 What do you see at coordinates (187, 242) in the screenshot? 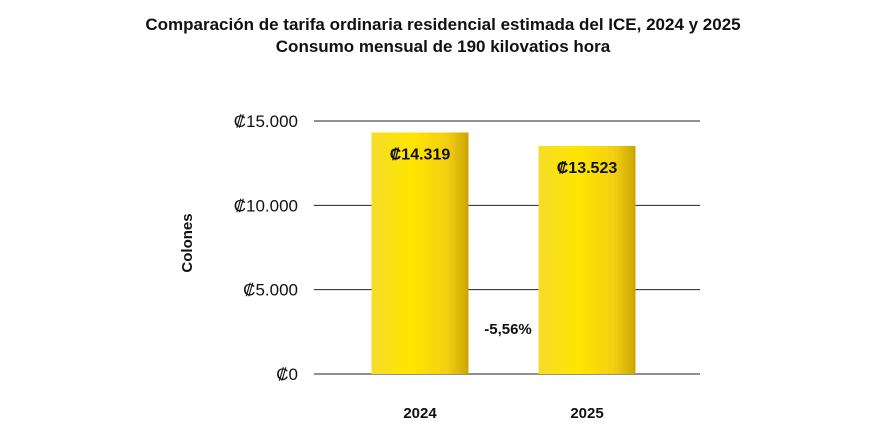
I see `y-axis-label: Colones` at bounding box center [187, 242].